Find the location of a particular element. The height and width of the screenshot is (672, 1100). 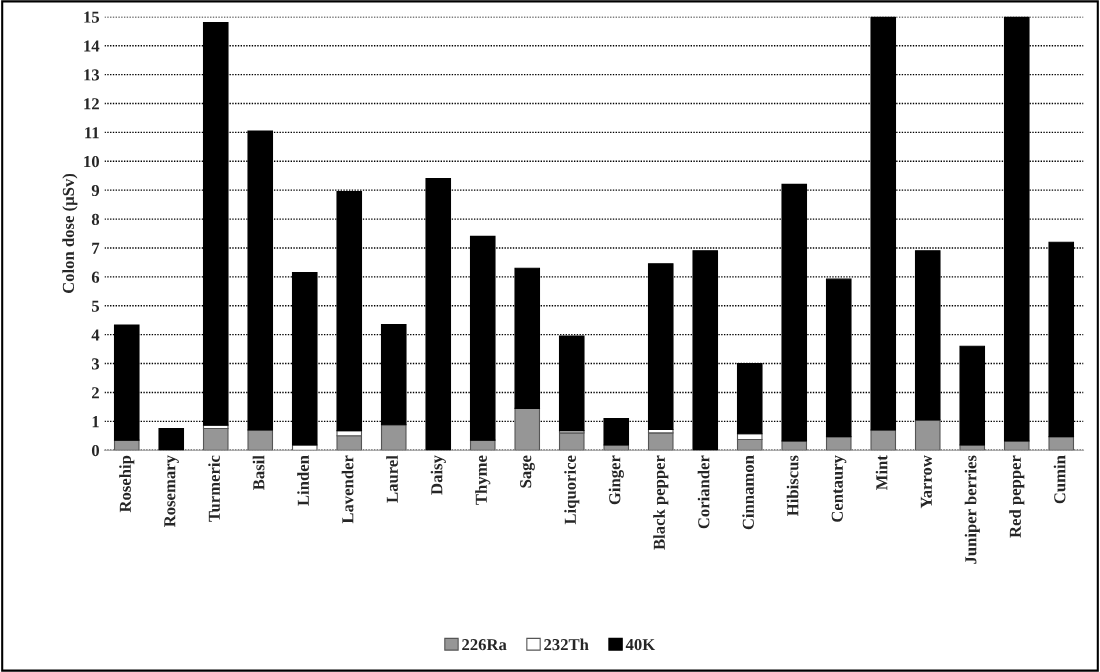

x-tick-label: Centaury is located at coordinates (839, 488).